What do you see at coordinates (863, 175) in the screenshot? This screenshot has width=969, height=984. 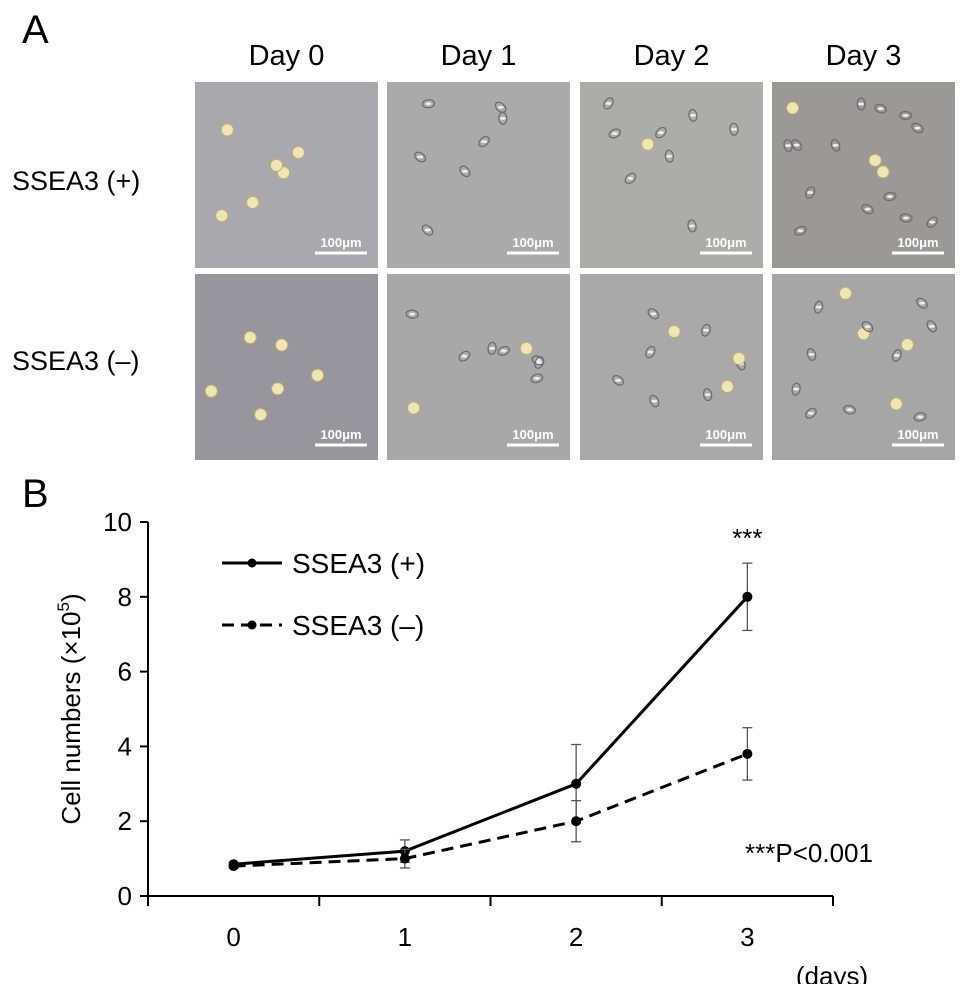 I see `micrograph-r1-c4: 100μm` at bounding box center [863, 175].